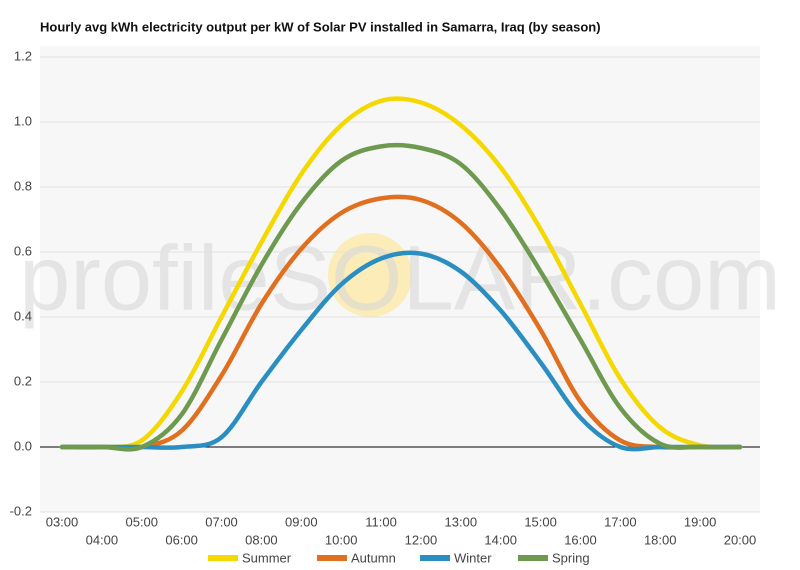  What do you see at coordinates (700, 521) in the screenshot?
I see `x-tick-label: 19:00` at bounding box center [700, 521].